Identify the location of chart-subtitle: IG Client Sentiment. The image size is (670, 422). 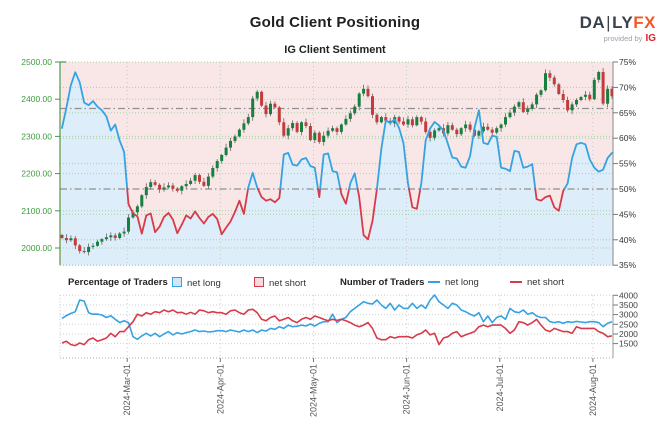
(335, 50).